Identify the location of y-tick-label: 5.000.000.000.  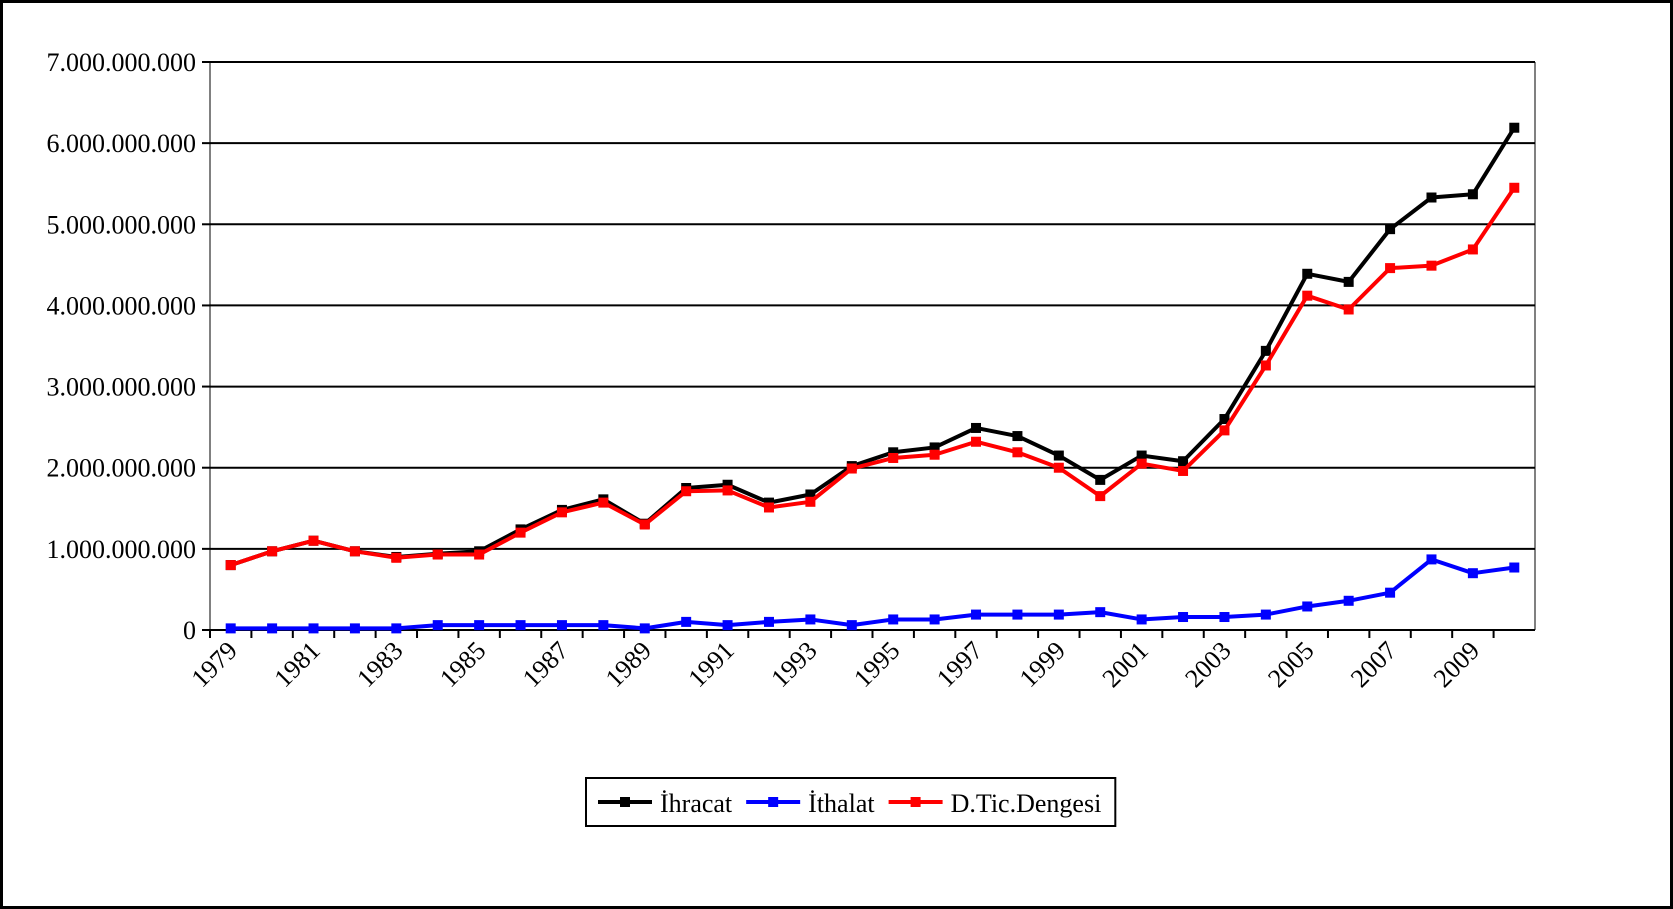
(122, 224).